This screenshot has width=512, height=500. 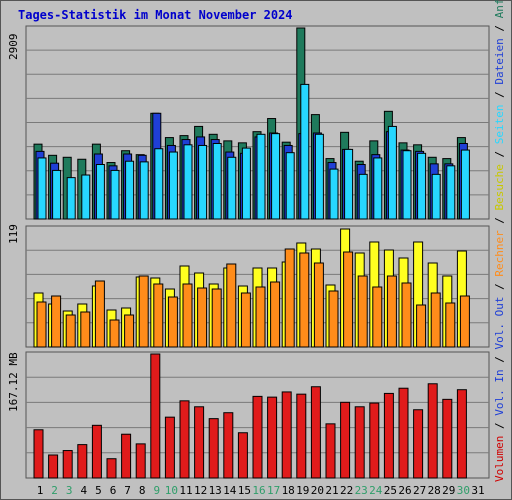 What do you see at coordinates (448, 490) in the screenshot?
I see `x-tick-label-day-29: 29` at bounding box center [448, 490].